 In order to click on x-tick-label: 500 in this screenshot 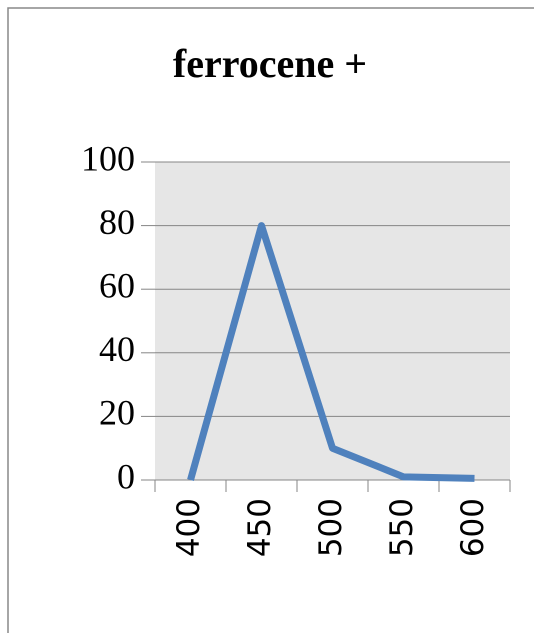, I will do `click(331, 527)`.